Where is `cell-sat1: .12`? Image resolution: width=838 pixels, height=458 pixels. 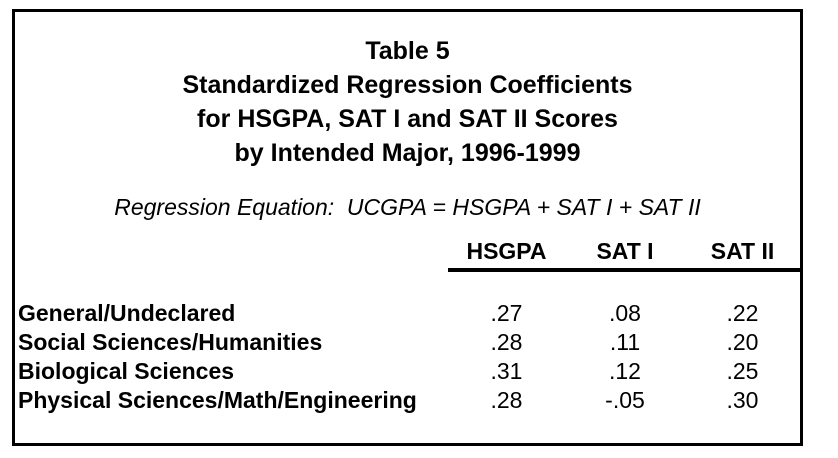 cell-sat1: .12 is located at coordinates (625, 371).